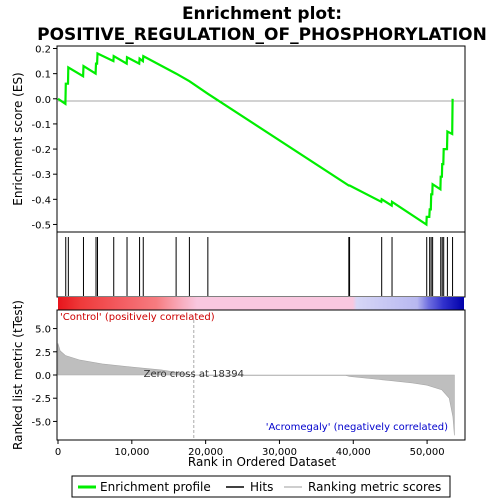 The height and width of the screenshot is (500, 500). I want to click on legend-box, so click(261, 486).